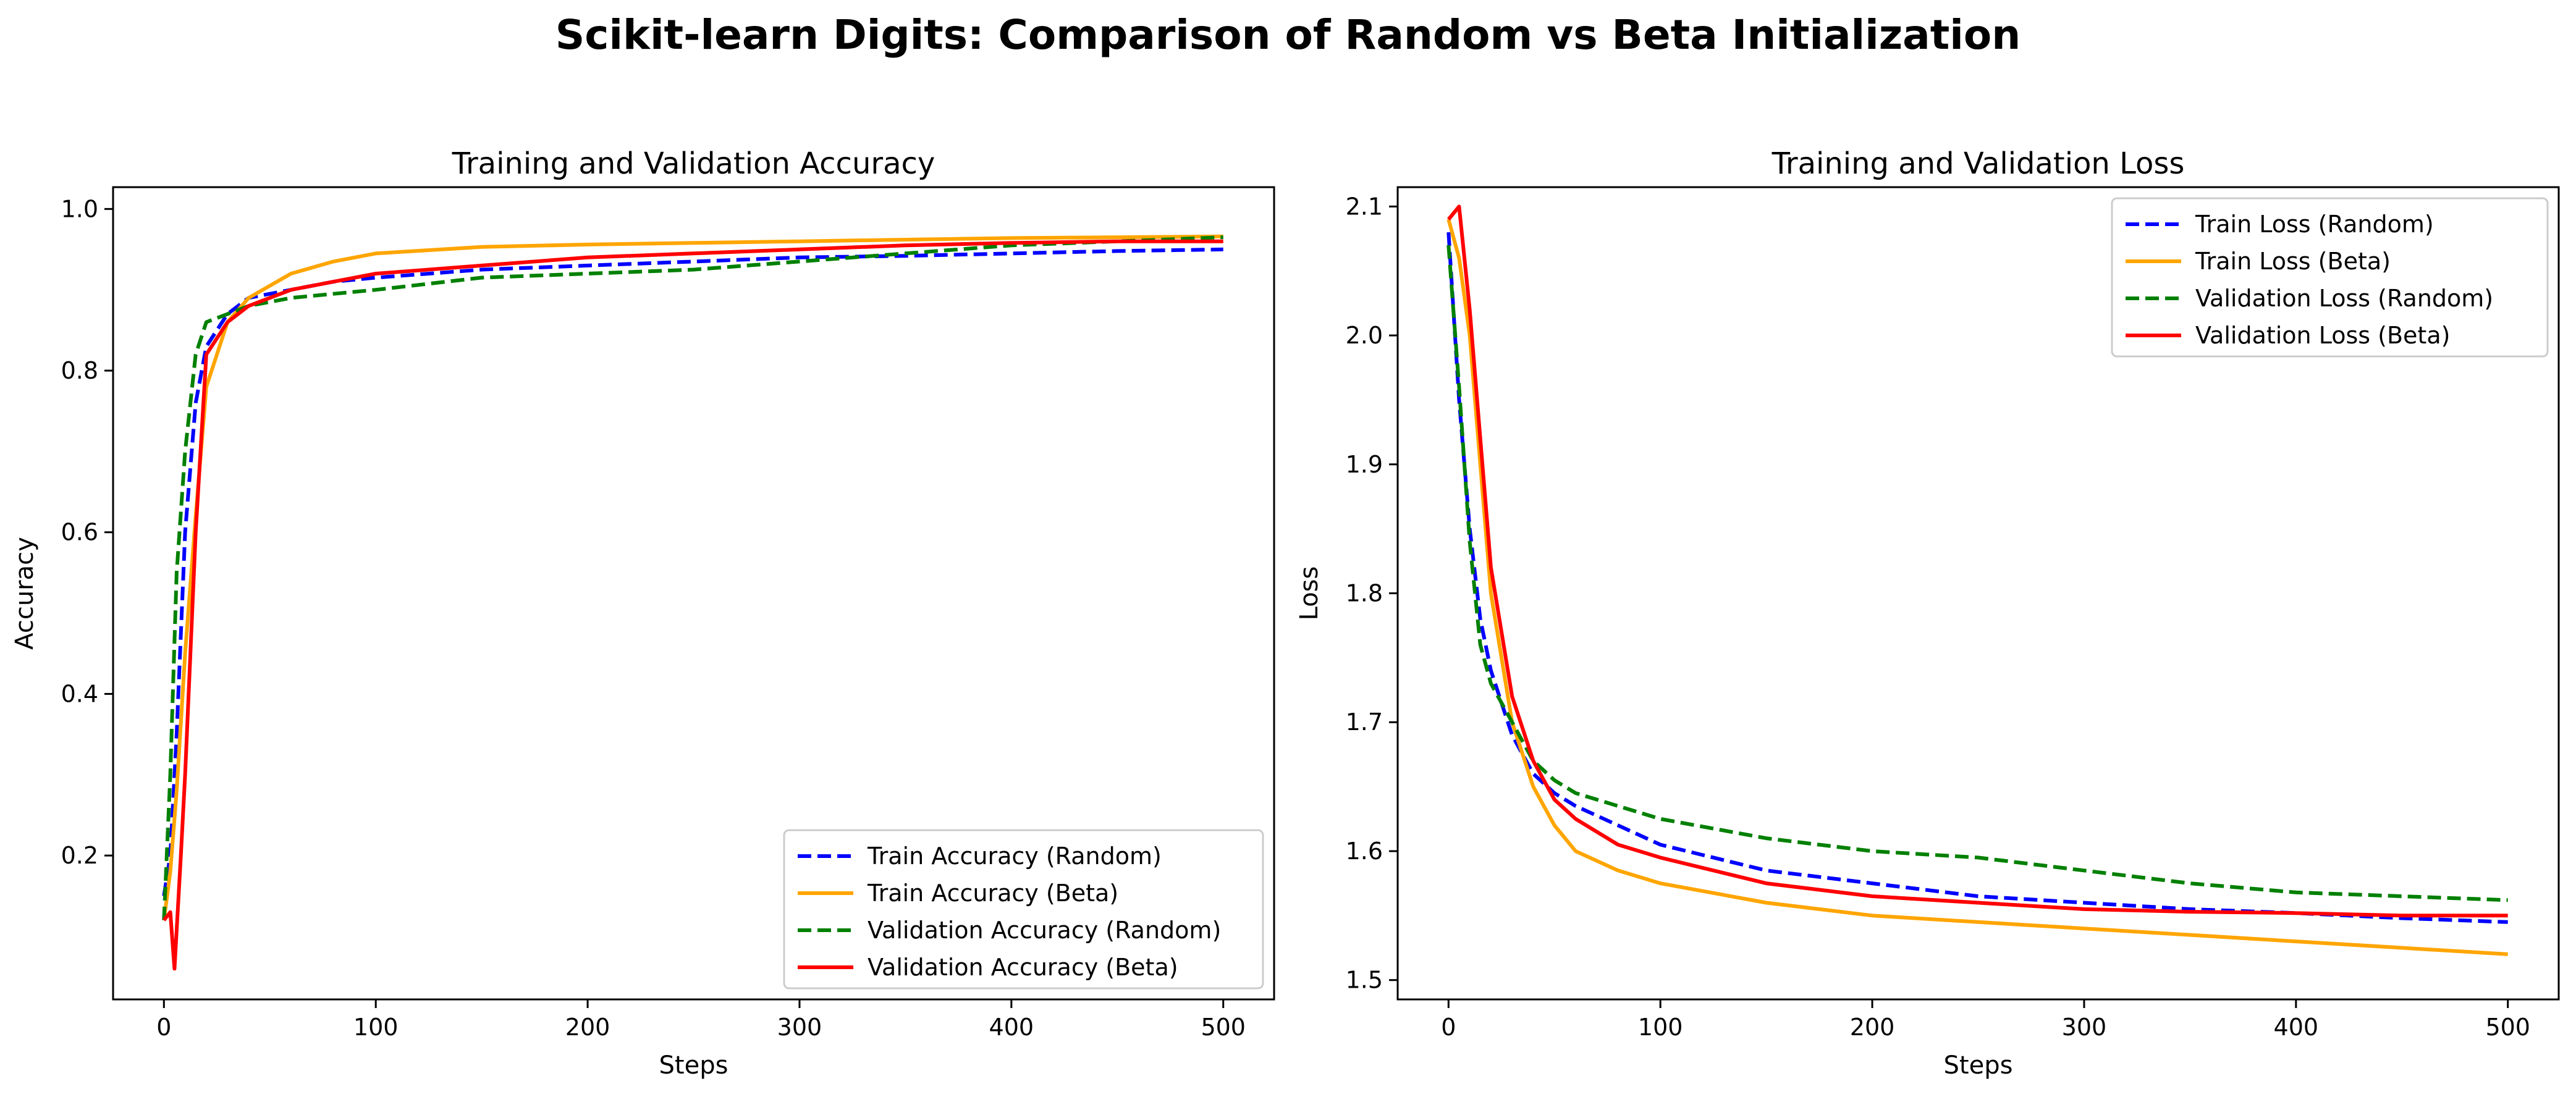 Image resolution: width=2576 pixels, height=1097 pixels. I want to click on y-axis-label: Accuracy, so click(25, 594).